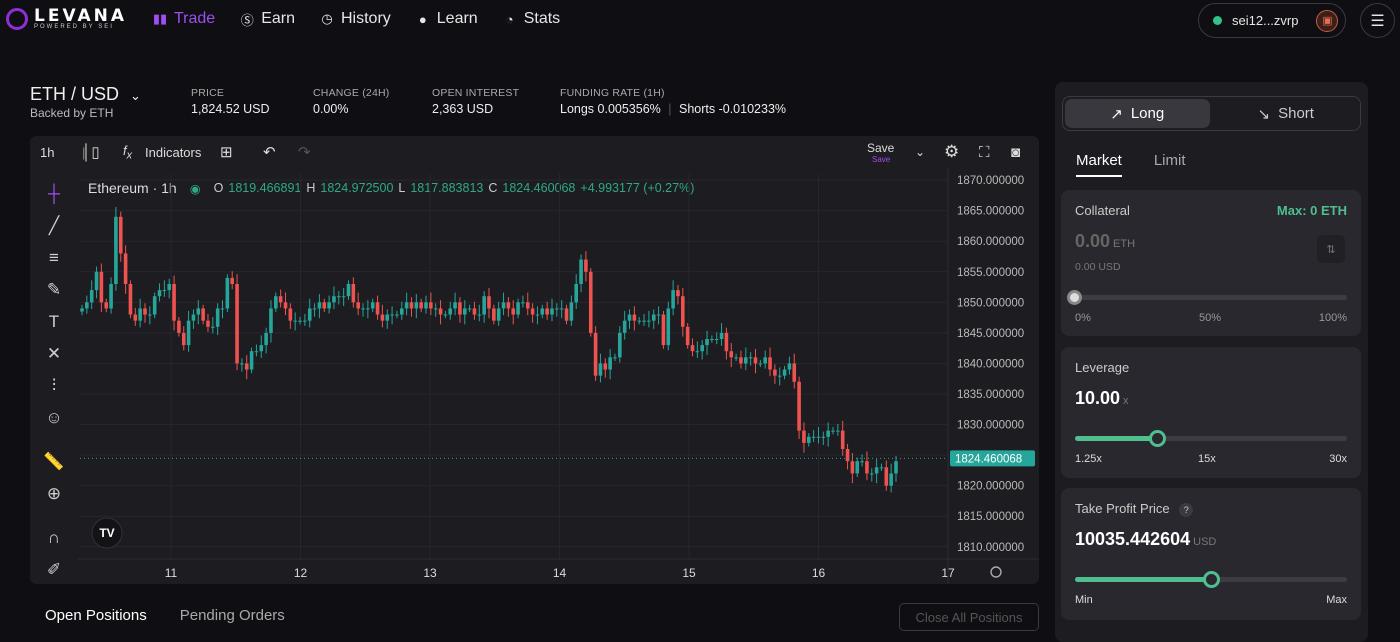 Image resolution: width=1400 pixels, height=642 pixels. I want to click on take-profit-input: 10035.442604 USD, so click(1145, 539).